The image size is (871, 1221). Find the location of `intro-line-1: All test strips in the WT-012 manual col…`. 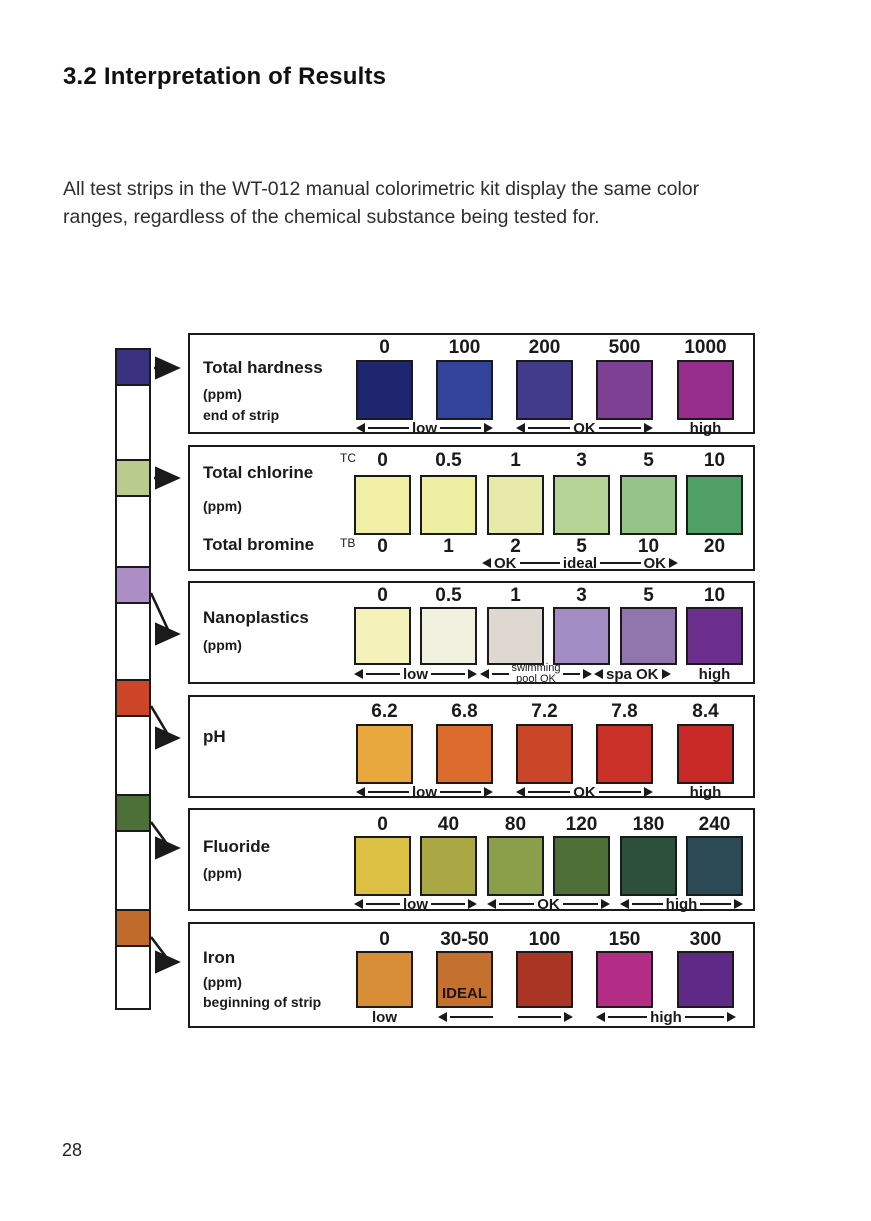

intro-line-1: All test strips in the WT-012 manual col… is located at coordinates (381, 189).